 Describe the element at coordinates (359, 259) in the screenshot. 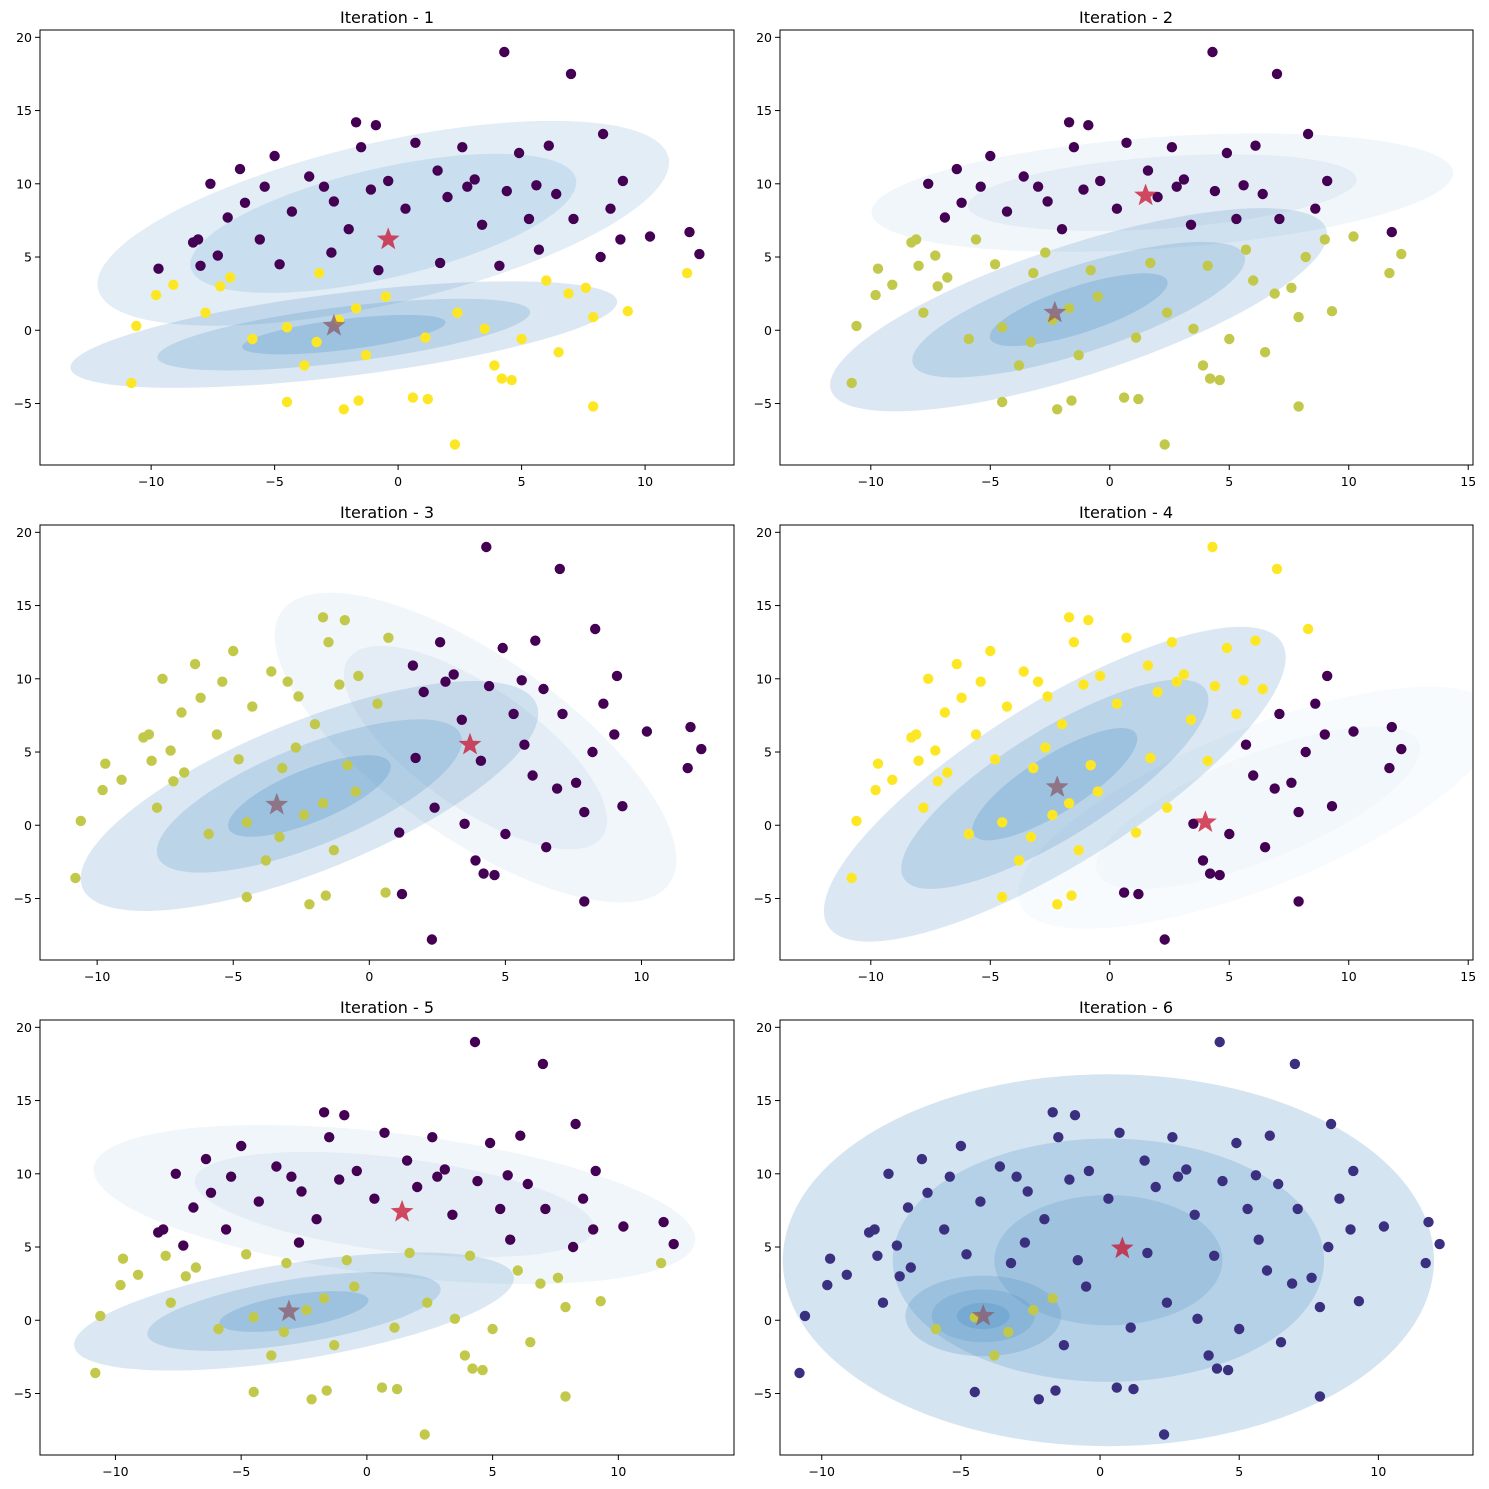

I see `plot-area: −10 −5 0 5 10 −5 0 5 10 15 20` at that location.